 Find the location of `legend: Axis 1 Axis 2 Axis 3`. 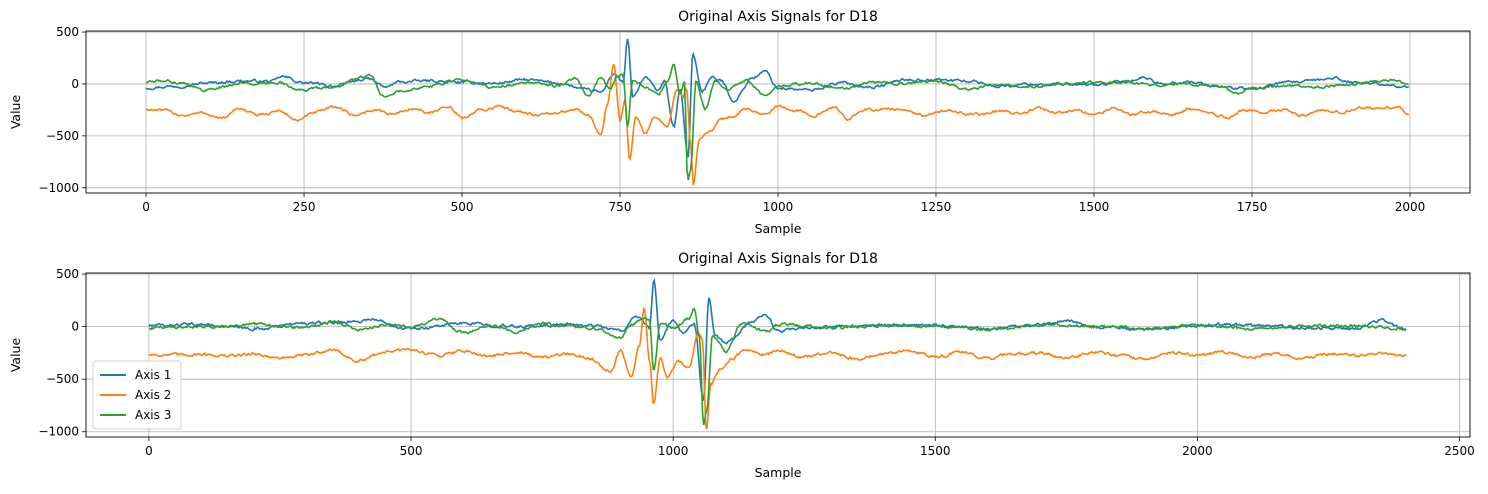

legend: Axis 1 Axis 2 Axis 3 is located at coordinates (137, 395).